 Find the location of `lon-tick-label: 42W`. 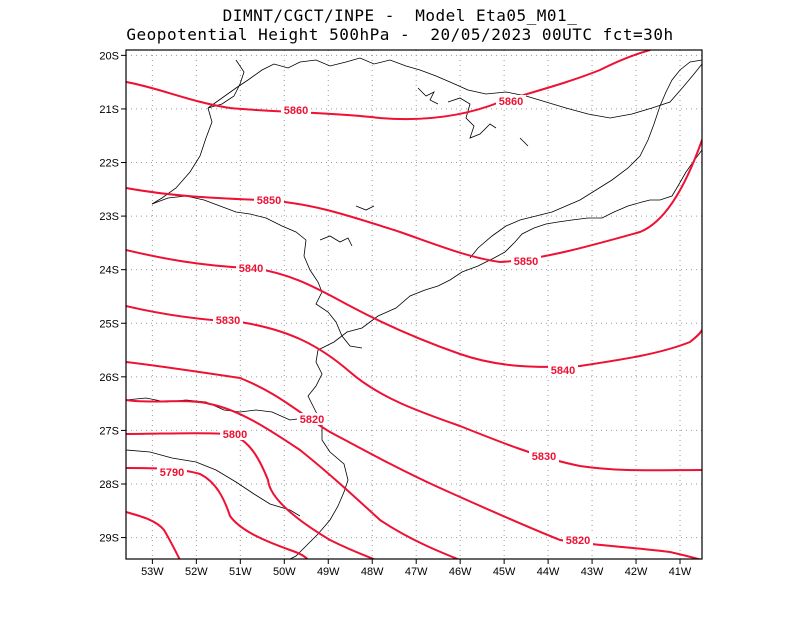

lon-tick-label: 42W is located at coordinates (636, 572).